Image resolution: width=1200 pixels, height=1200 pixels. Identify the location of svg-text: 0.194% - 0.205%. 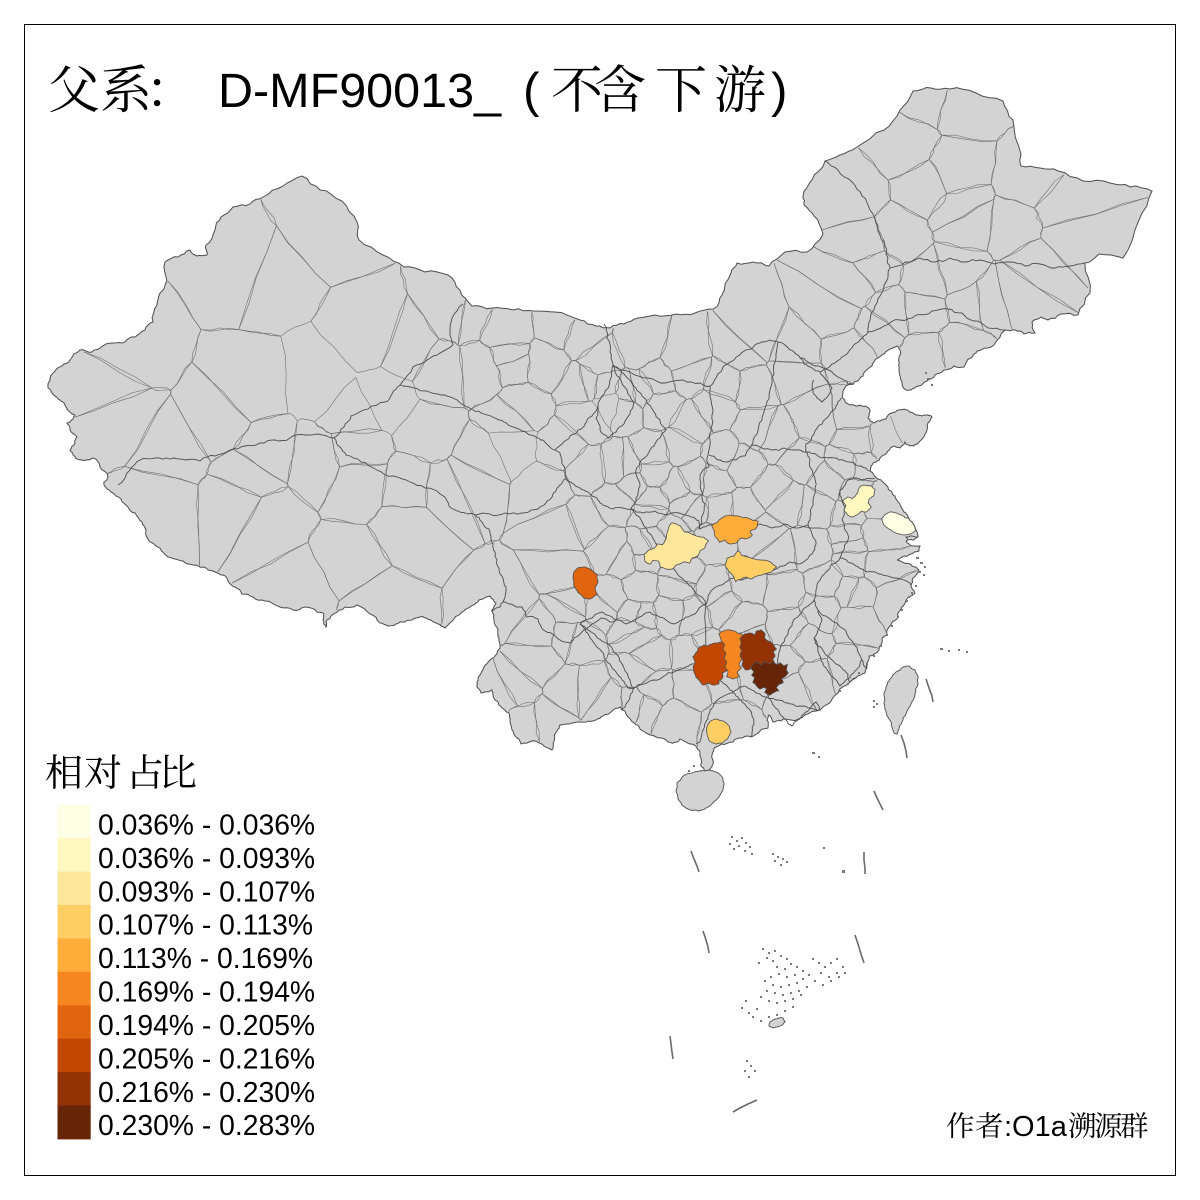
(206, 1025).